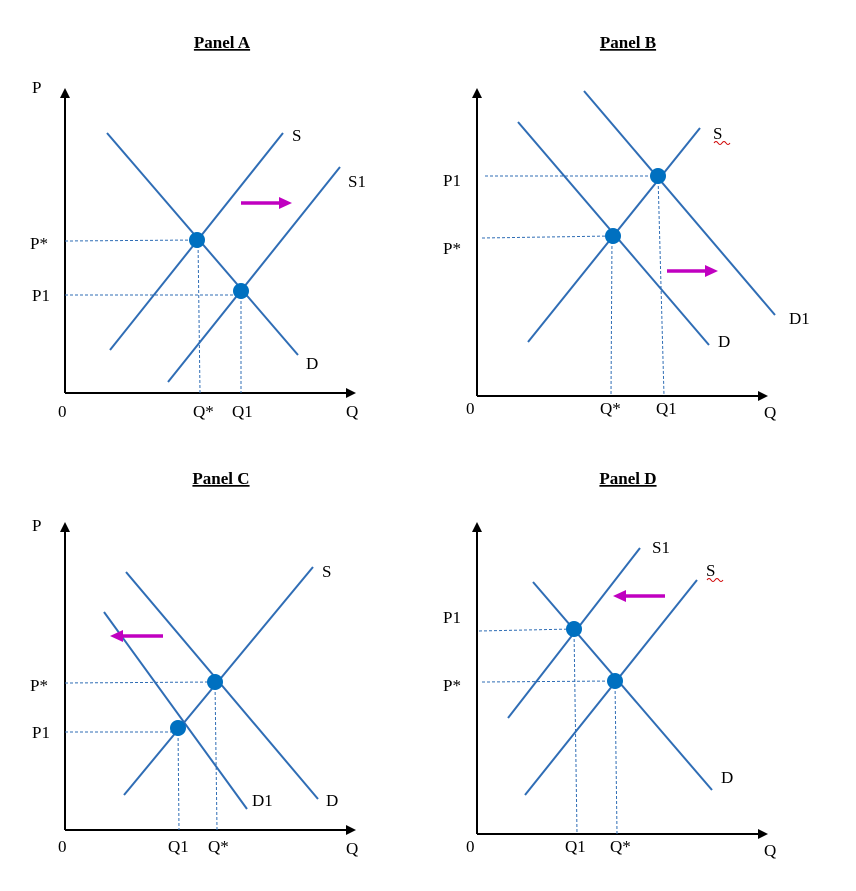  What do you see at coordinates (178, 846) in the screenshot?
I see `panel-c-q1-label: Q1` at bounding box center [178, 846].